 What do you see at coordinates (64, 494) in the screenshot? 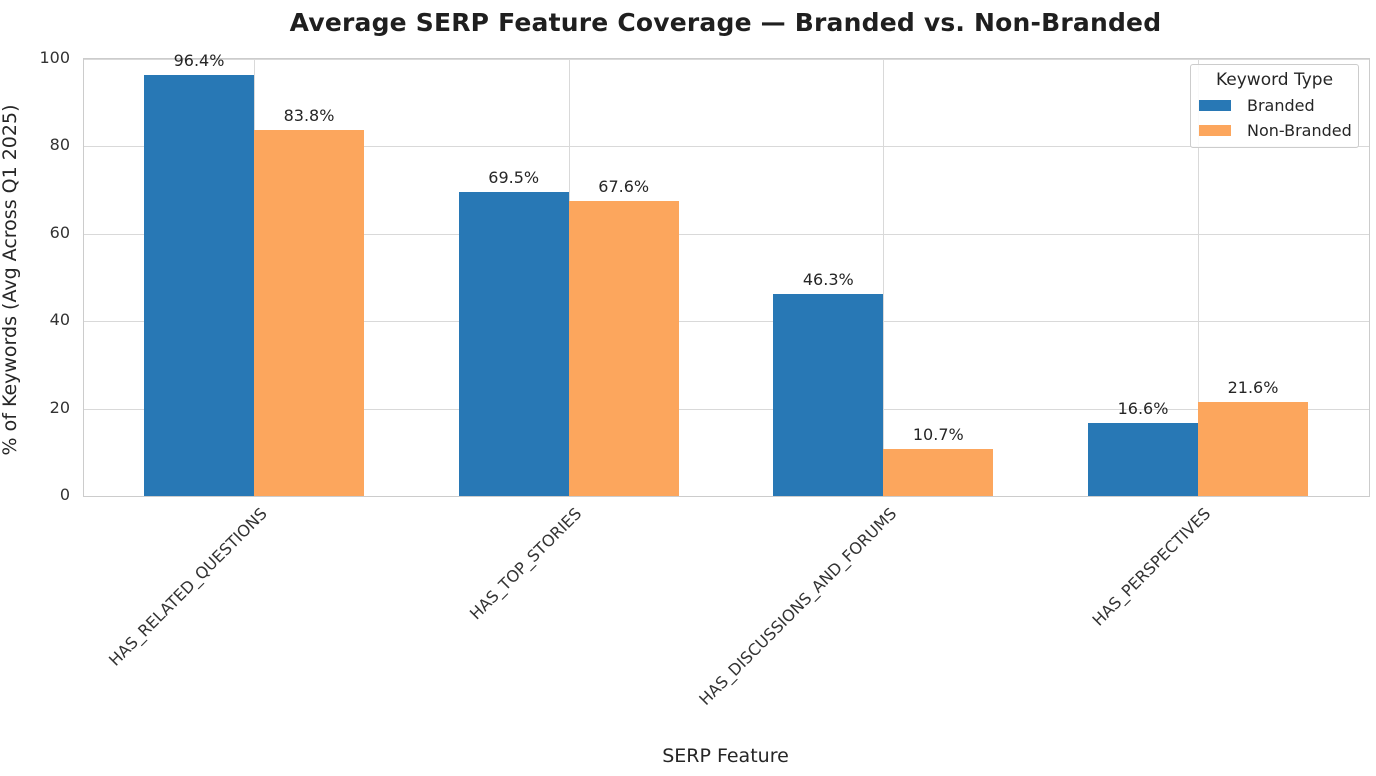
I see `y-tick-label-0: 0` at bounding box center [64, 494].